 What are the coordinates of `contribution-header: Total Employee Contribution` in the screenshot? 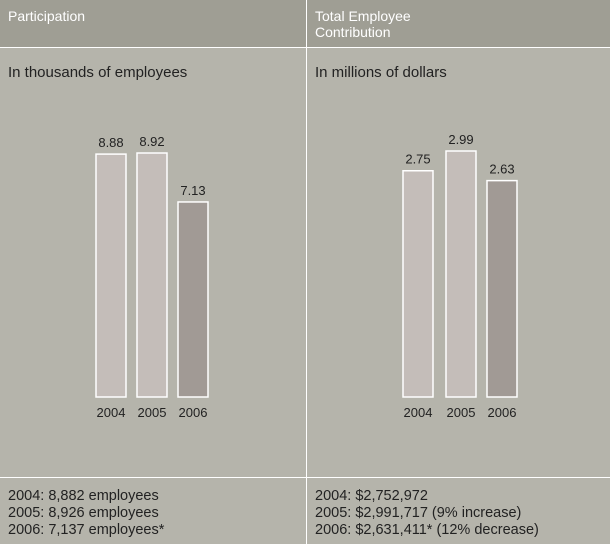 It's located at (458, 24).